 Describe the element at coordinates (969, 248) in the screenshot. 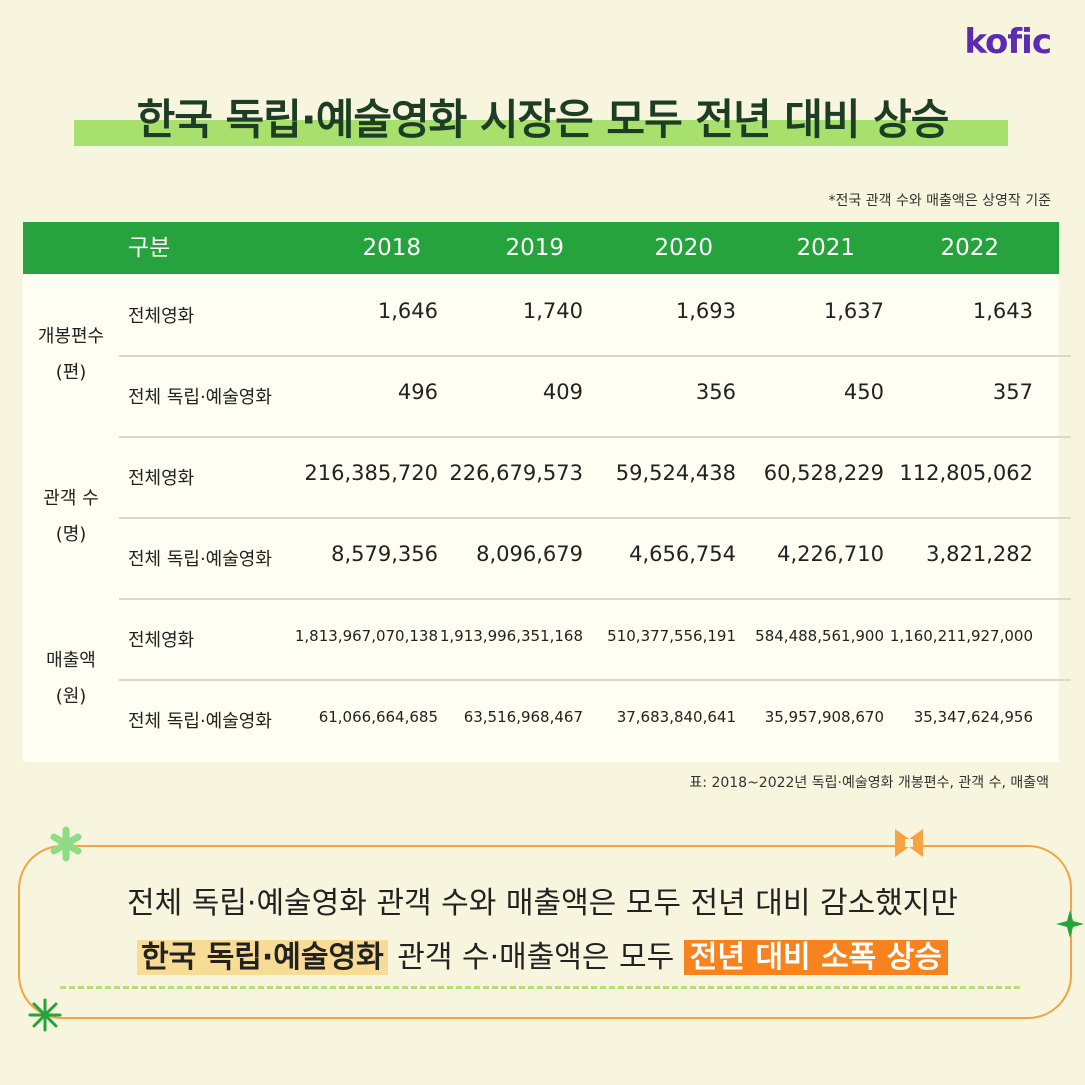

I see `header-year-2022: 2022` at that location.